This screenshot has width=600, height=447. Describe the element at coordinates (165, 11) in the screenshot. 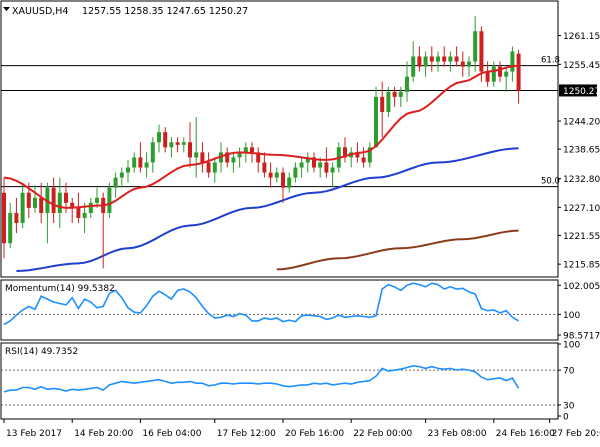

I see `ohlc-label: 1257.55 1258.35 1247.65 1250.27` at that location.